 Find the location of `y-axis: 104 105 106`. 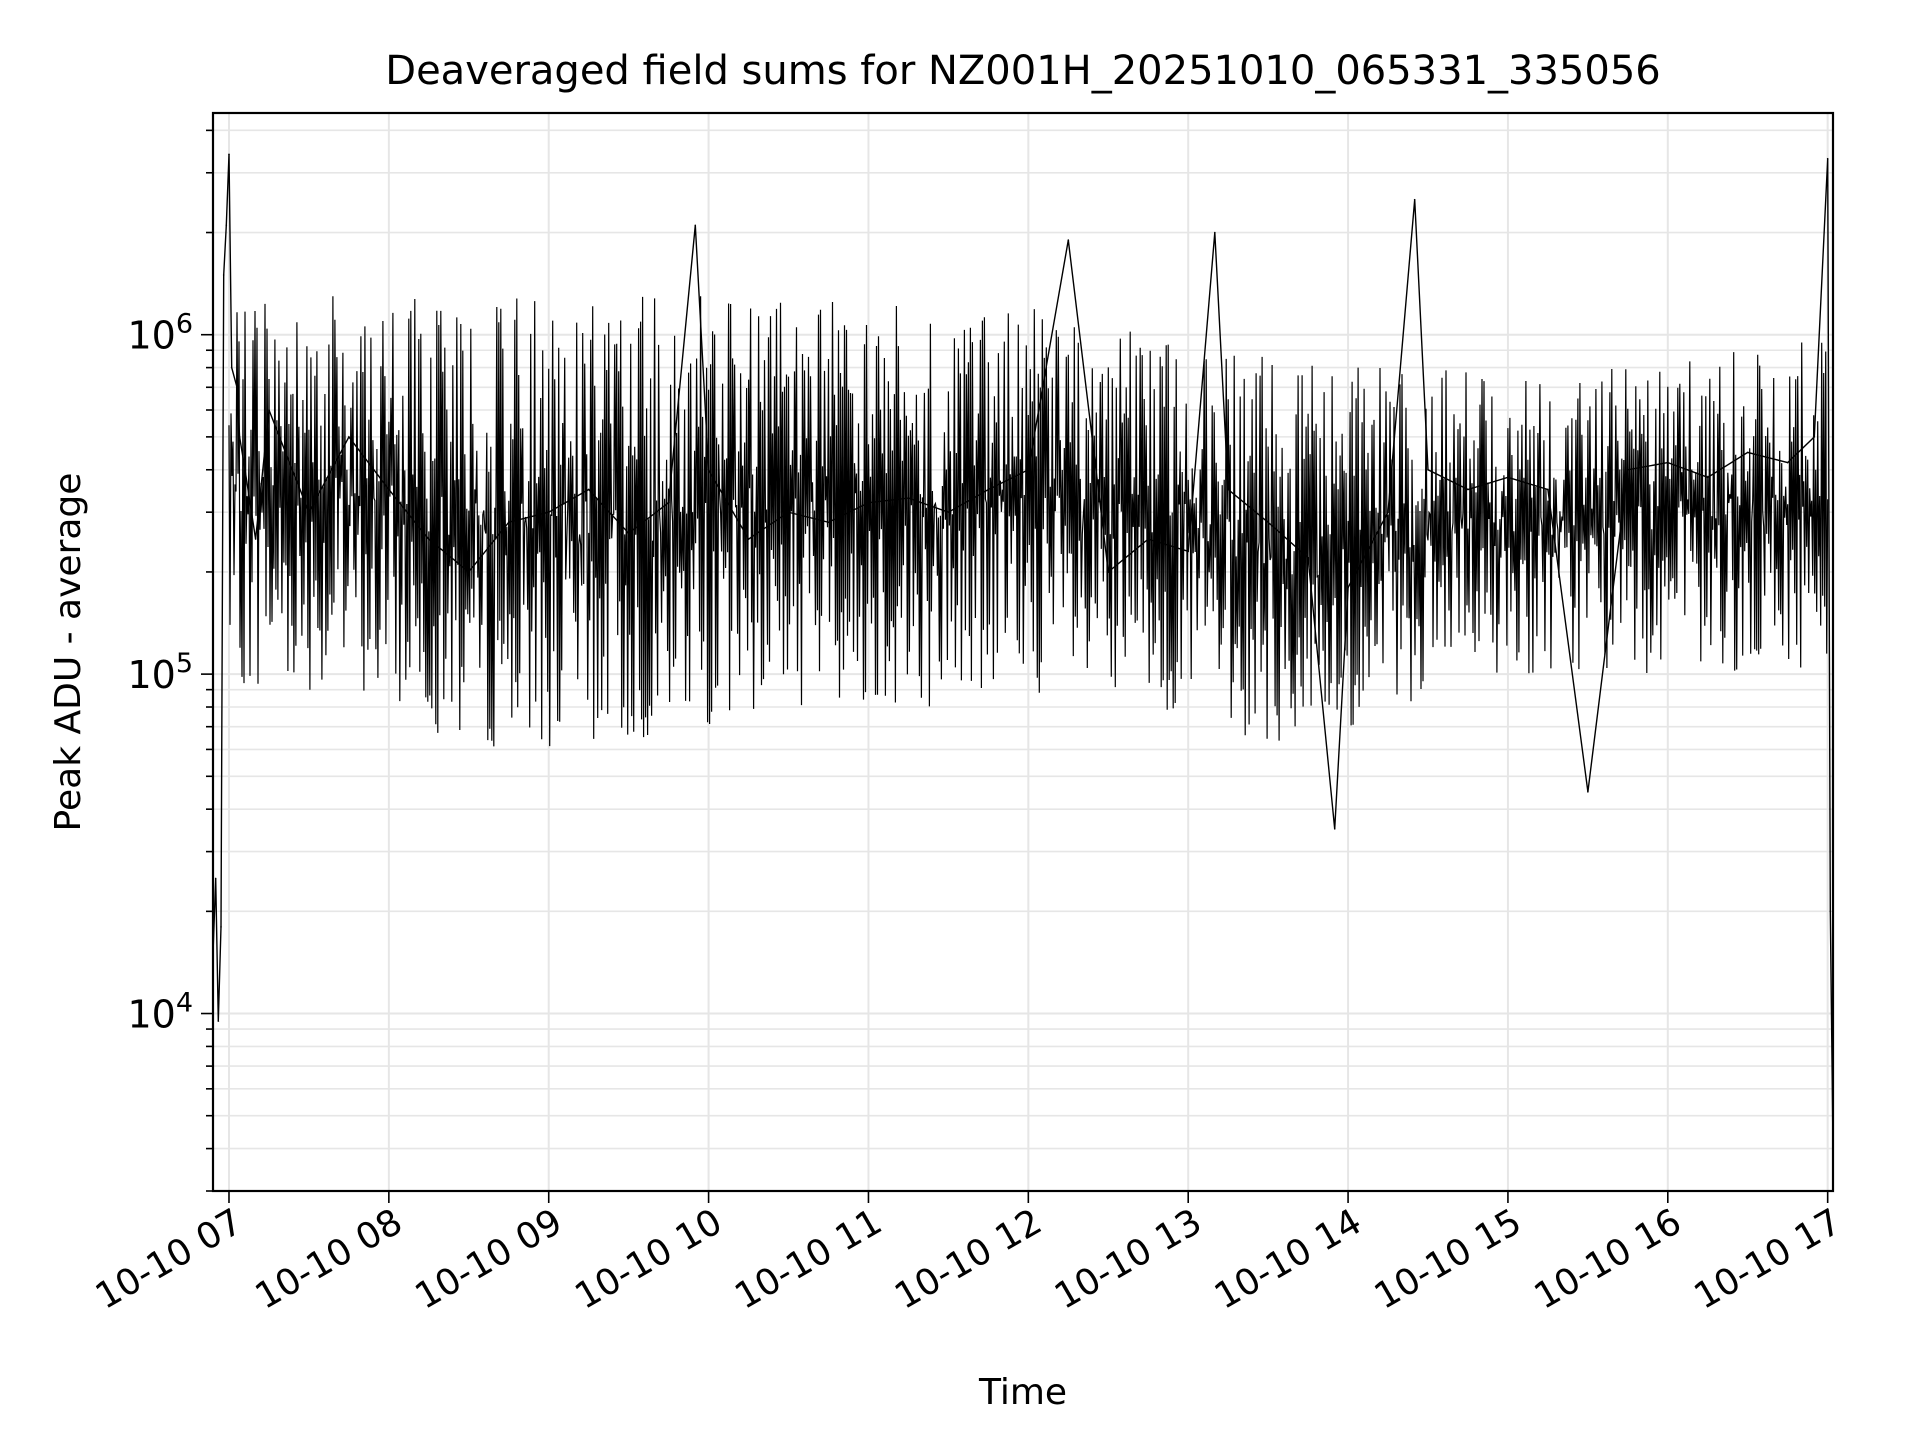

y-axis: 104 105 106 is located at coordinates (170, 660).